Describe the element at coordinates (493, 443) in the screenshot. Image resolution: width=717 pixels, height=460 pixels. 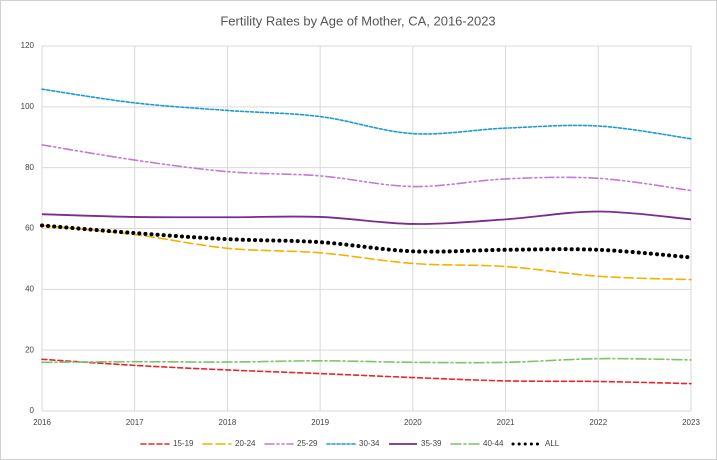
I see `legend-label: 40-44` at that location.